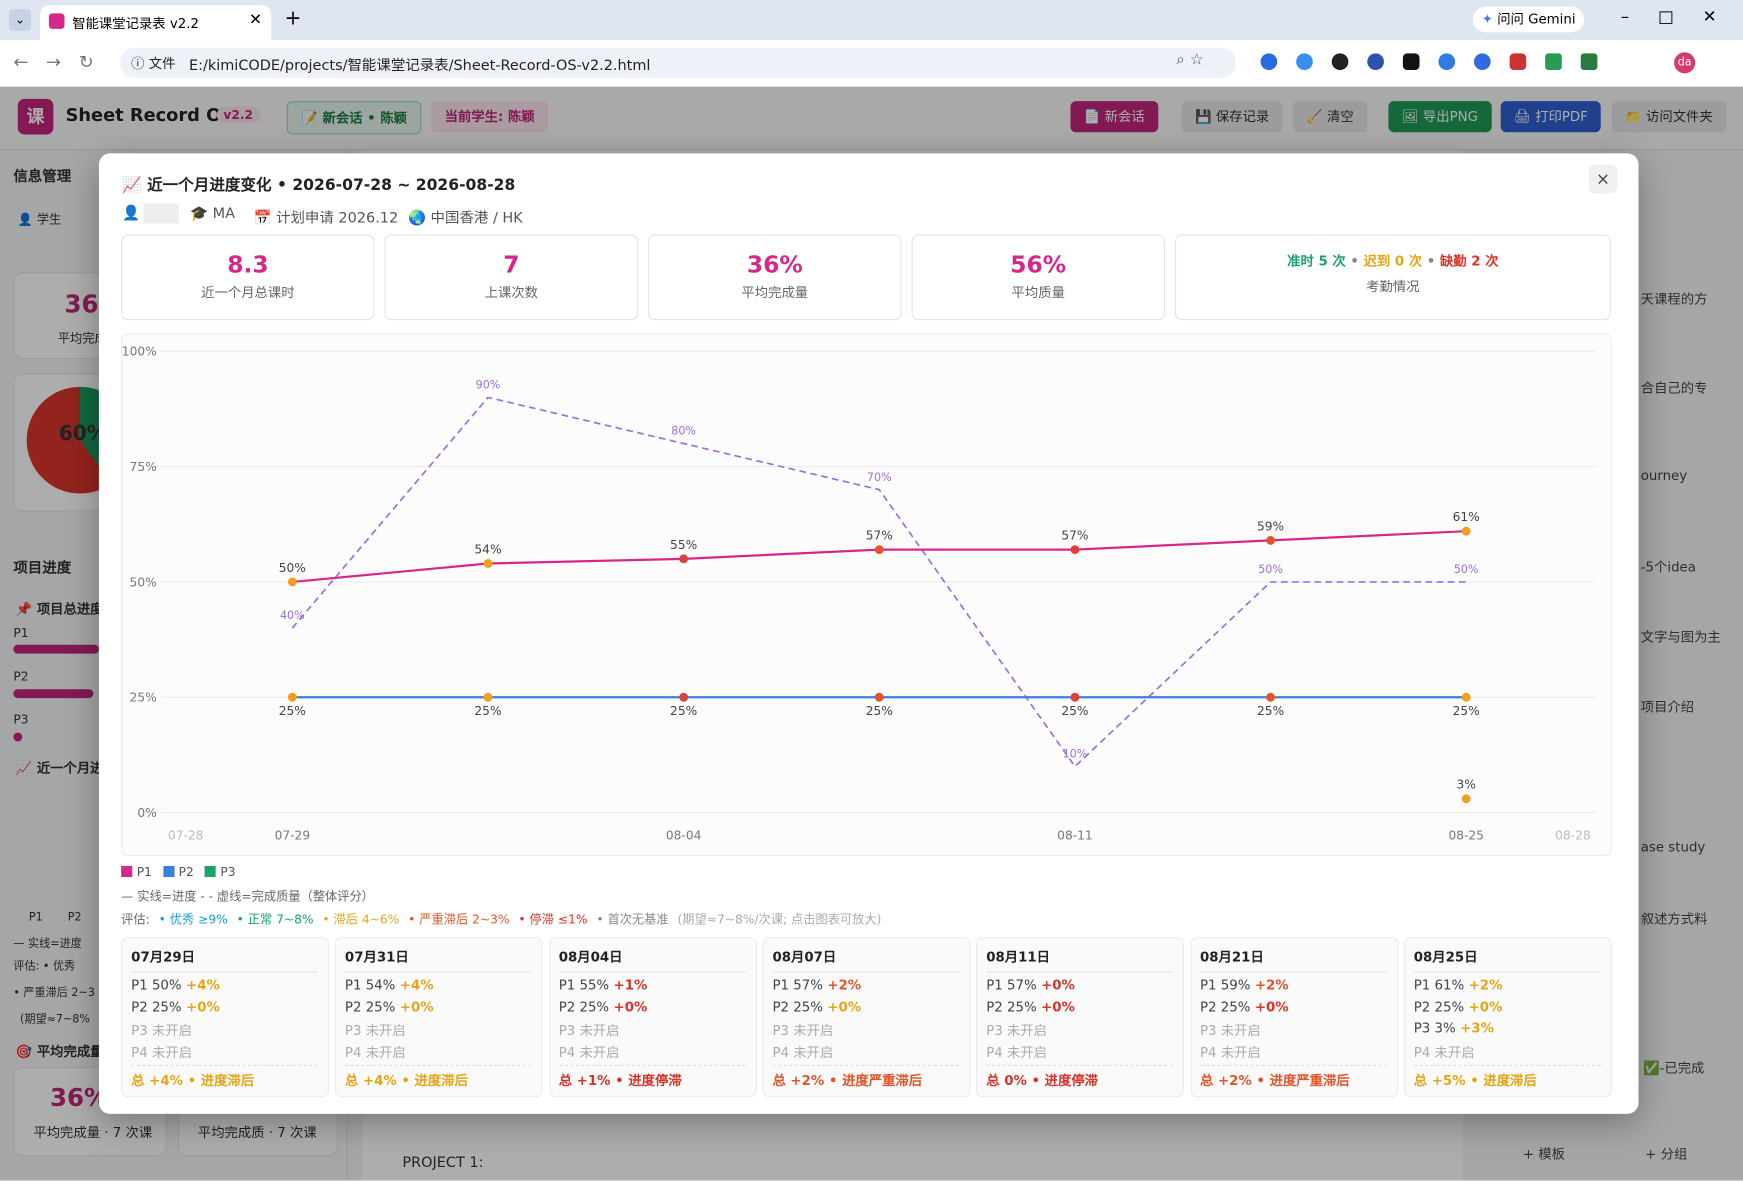 This screenshot has height=1181, width=1743. Describe the element at coordinates (248, 292) in the screenshot. I see `stat-label: 近一个月总课时` at that location.